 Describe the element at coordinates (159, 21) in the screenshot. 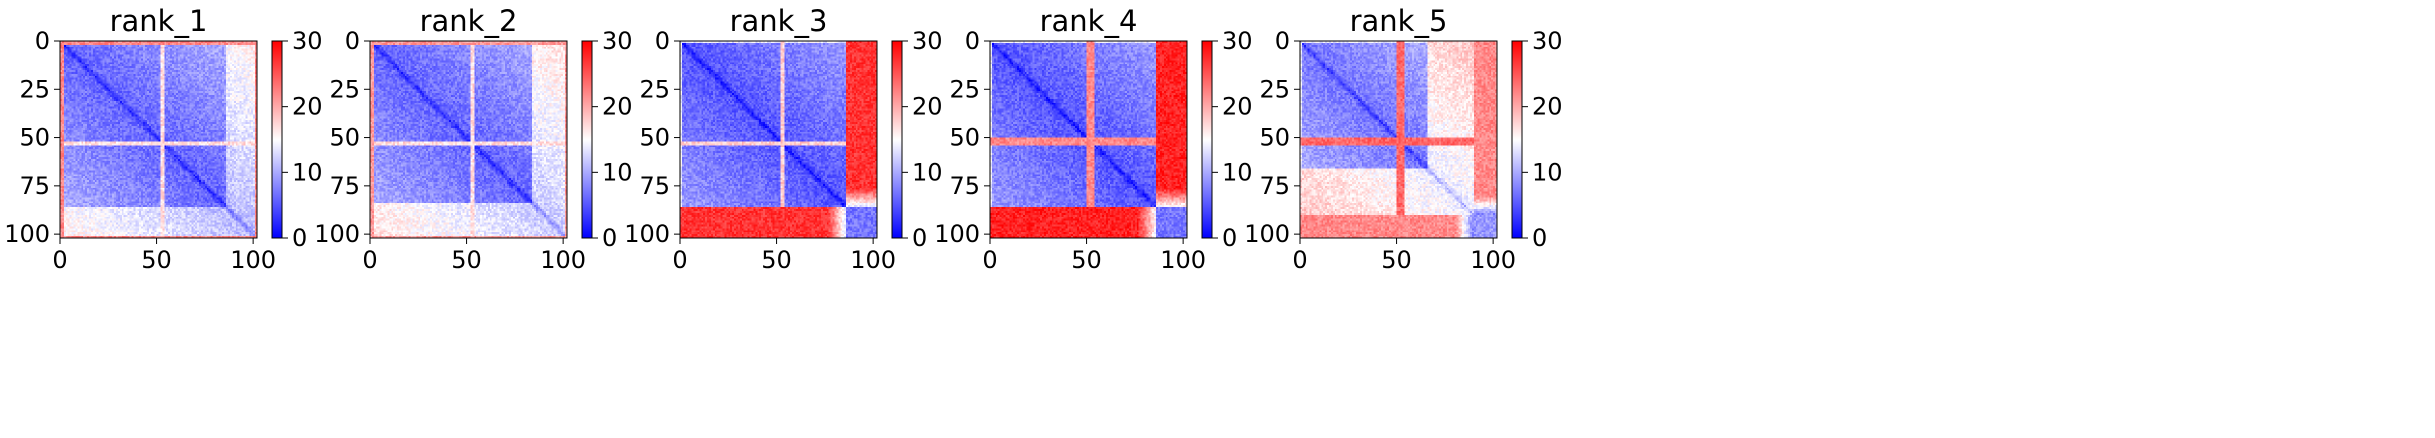

I see `panel-title: rank_1` at that location.